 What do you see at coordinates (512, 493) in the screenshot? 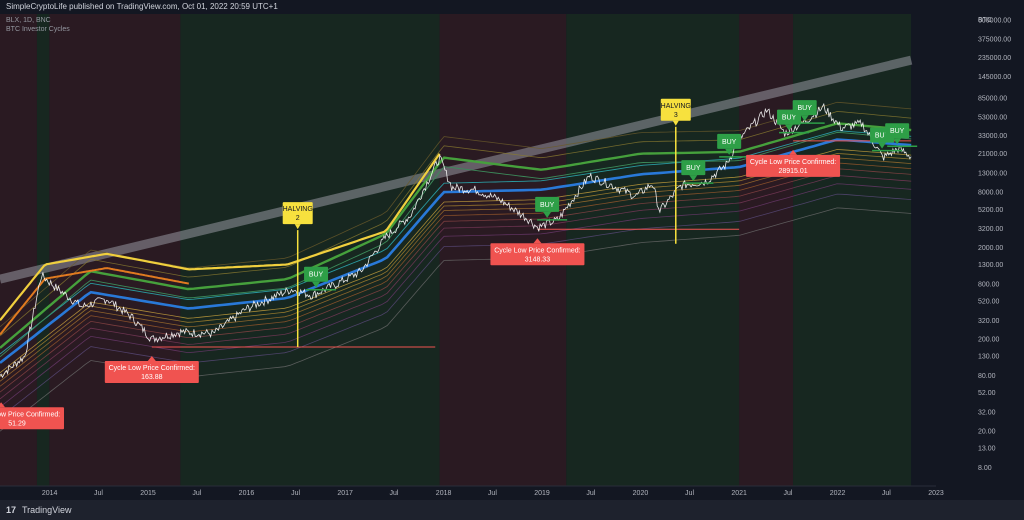
I see `x-axis-panel` at bounding box center [512, 493].